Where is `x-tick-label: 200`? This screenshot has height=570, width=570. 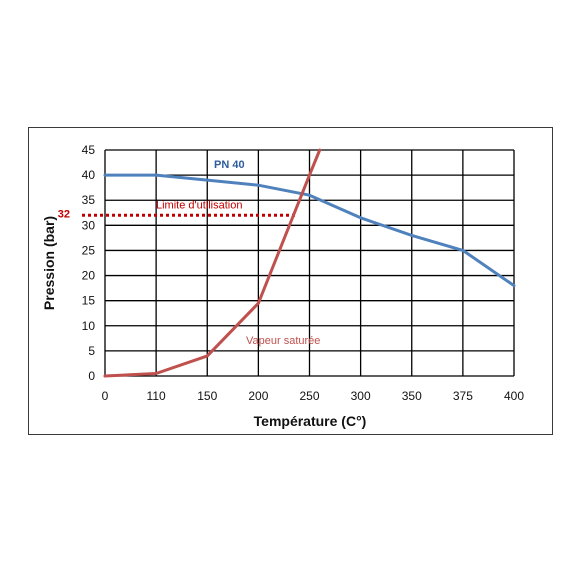
x-tick-label: 200 is located at coordinates (258, 396).